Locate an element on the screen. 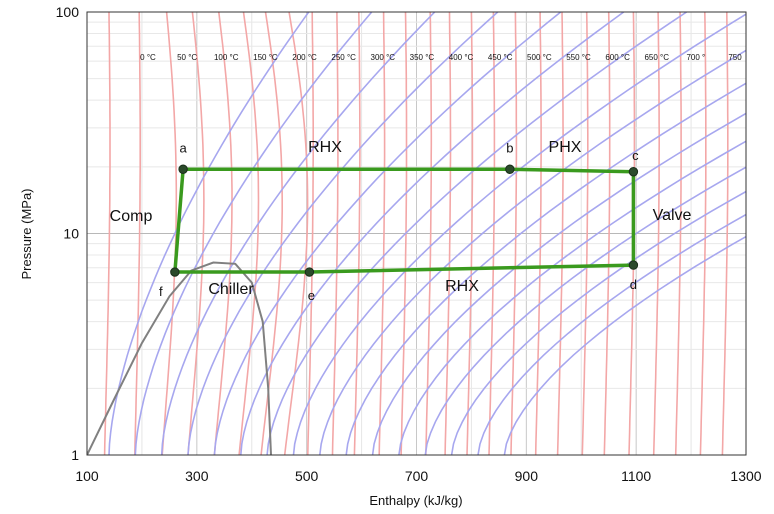  cycle-point-label-b: b is located at coordinates (509, 147).